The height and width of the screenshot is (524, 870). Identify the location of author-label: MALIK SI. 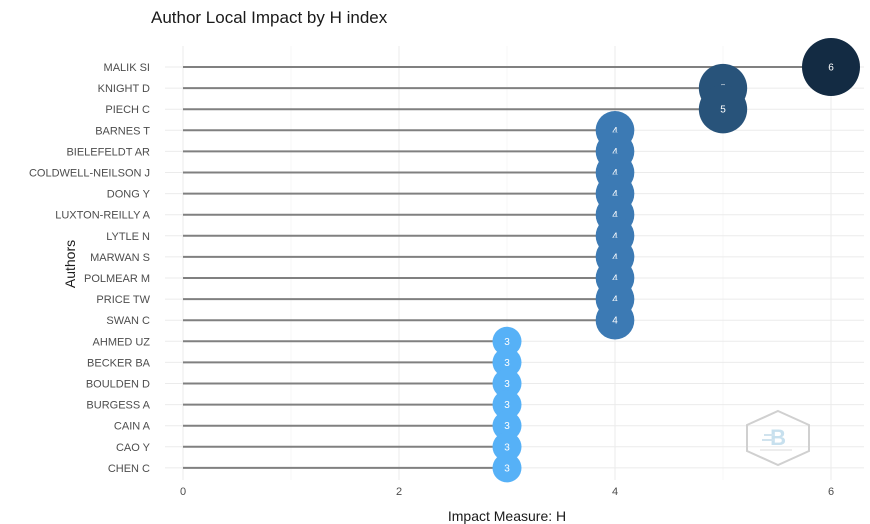
(127, 68).